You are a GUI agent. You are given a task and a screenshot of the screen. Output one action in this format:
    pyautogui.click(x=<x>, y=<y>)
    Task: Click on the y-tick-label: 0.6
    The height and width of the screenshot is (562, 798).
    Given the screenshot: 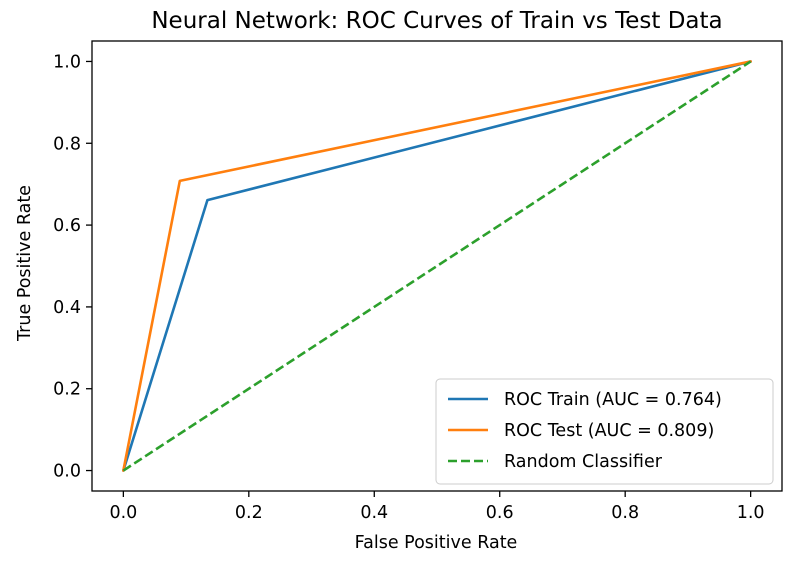 What is the action you would take?
    pyautogui.click(x=67, y=226)
    